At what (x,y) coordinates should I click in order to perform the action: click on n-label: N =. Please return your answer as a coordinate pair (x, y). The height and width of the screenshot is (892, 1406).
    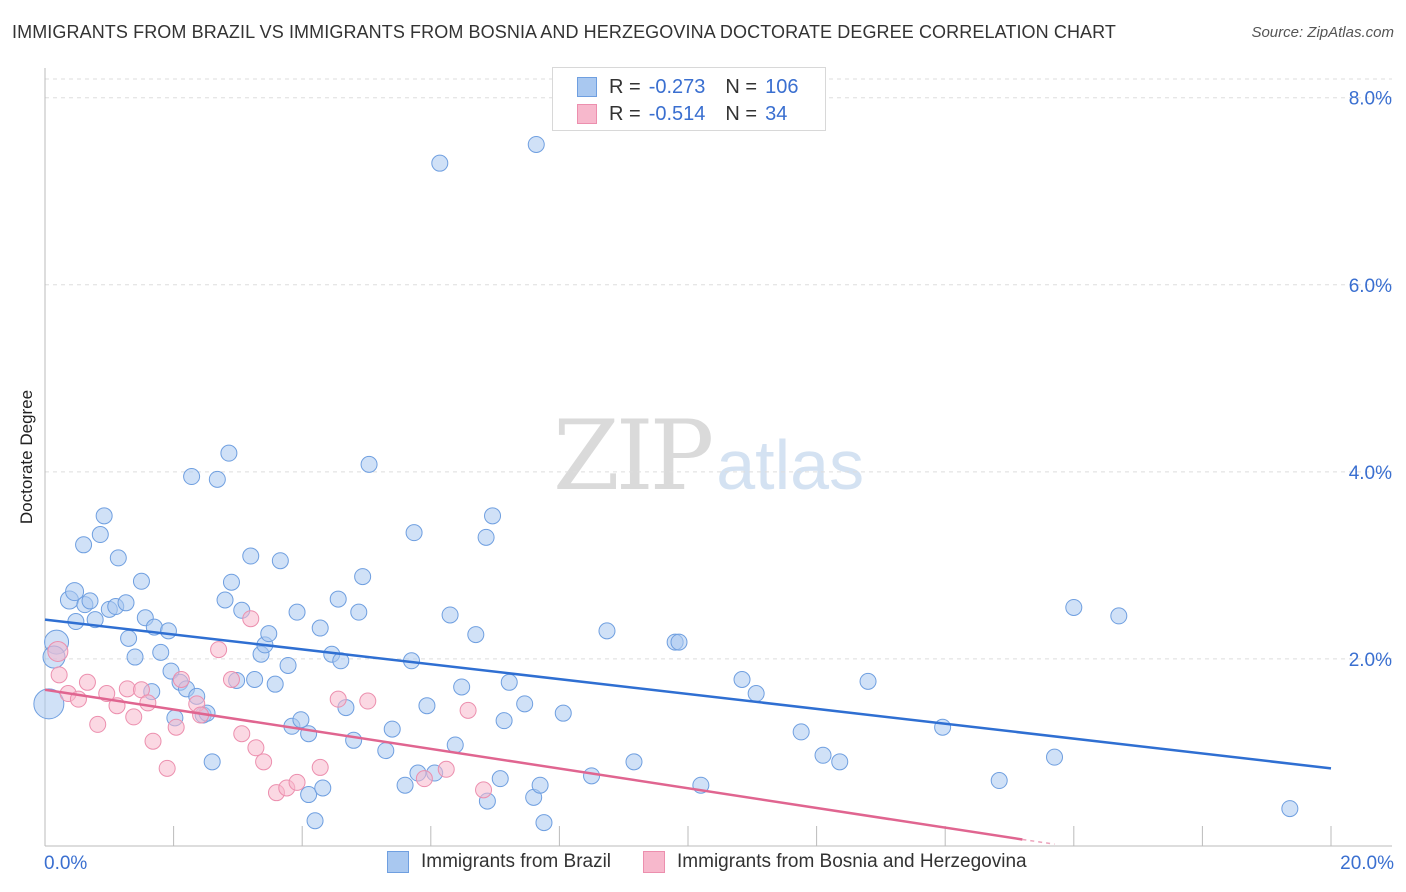
    Looking at the image, I should click on (741, 113).